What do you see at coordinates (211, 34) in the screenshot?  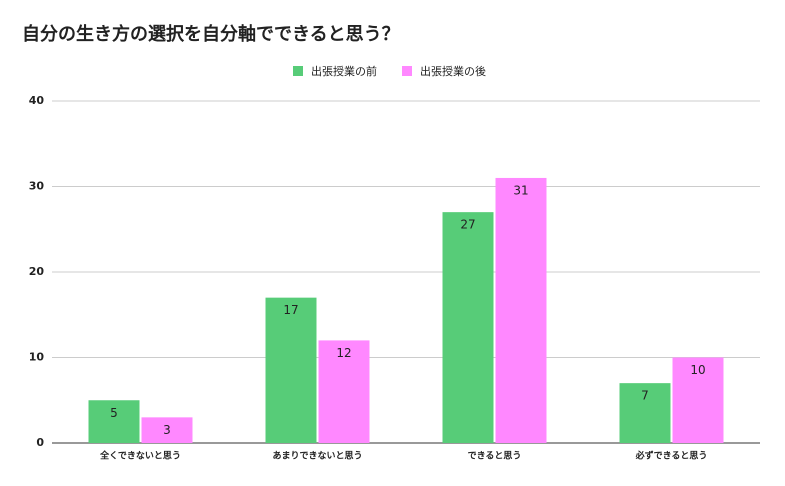 I see `chart-title: 自分の生き方の選択を自分軸でできると思う？` at bounding box center [211, 34].